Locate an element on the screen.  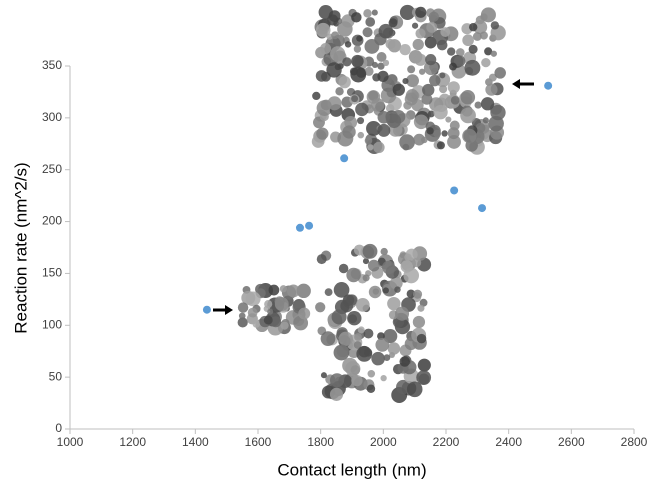
y-axis-title: Reaction rate (nm^2/s) is located at coordinates (20, 247).